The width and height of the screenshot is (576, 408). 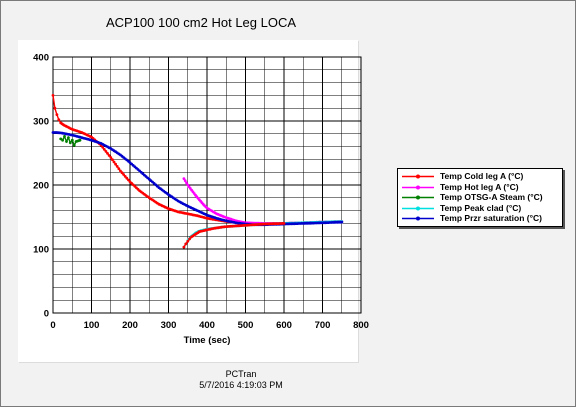 I want to click on legend-label: Temp Peak clad (°C), so click(x=481, y=207).